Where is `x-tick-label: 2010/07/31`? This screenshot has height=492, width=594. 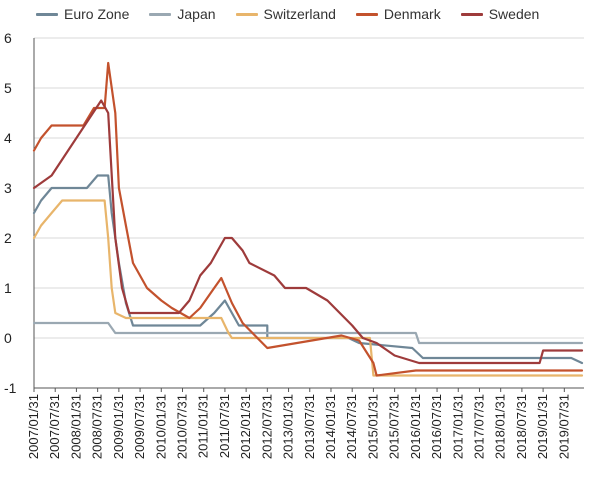 x-tick-label: 2010/07/31 is located at coordinates (181, 426).